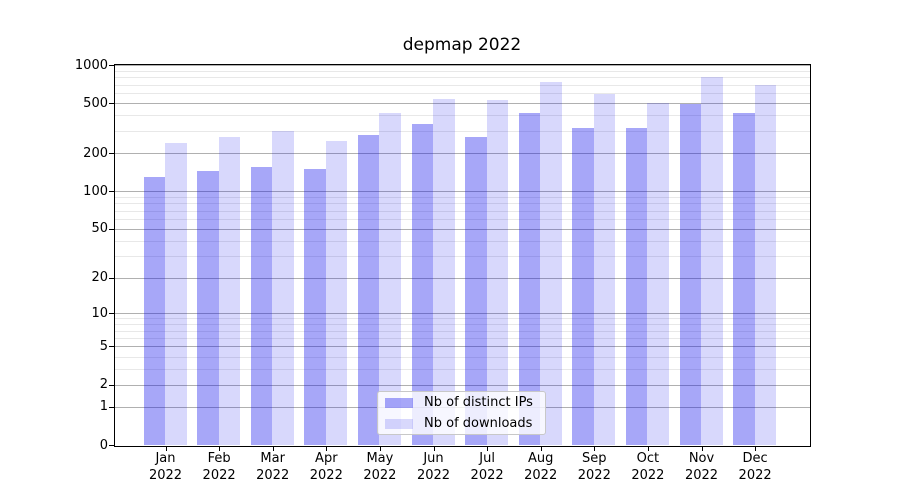  Describe the element at coordinates (755, 467) in the screenshot. I see `x-axis-tick-label: Dec 2022` at that location.